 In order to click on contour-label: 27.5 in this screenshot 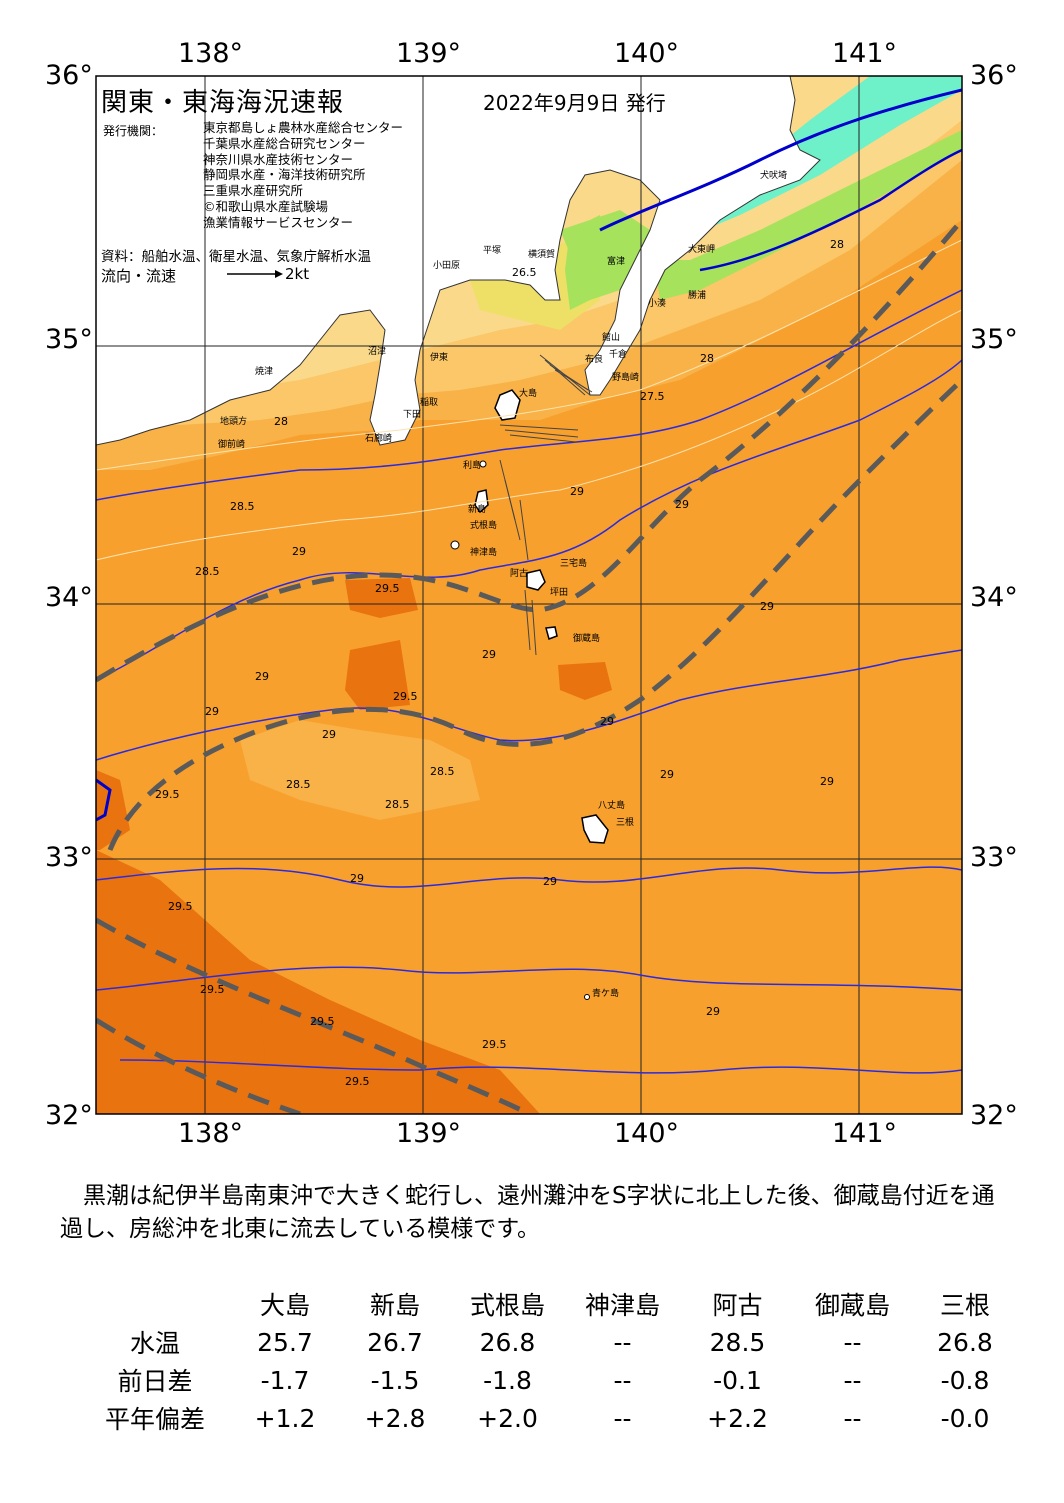, I will do `click(652, 396)`.